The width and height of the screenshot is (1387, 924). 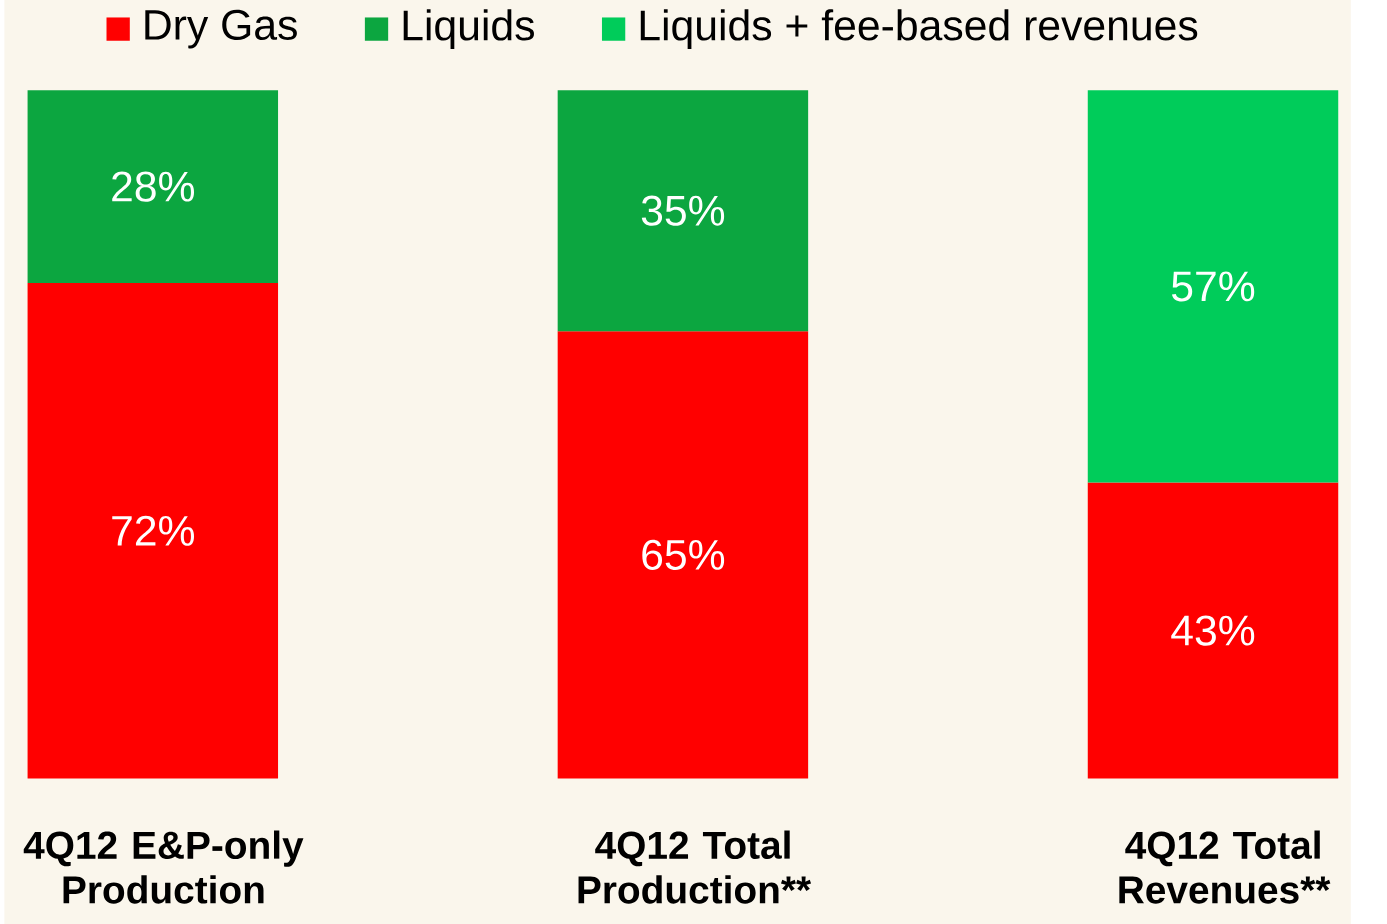 I want to click on data-label: 43%, so click(x=1213, y=630).